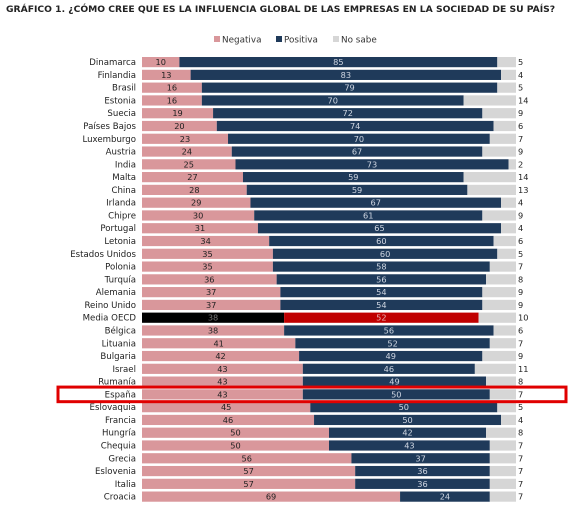  Describe the element at coordinates (523, 369) in the screenshot. I see `data-label: 11` at that location.